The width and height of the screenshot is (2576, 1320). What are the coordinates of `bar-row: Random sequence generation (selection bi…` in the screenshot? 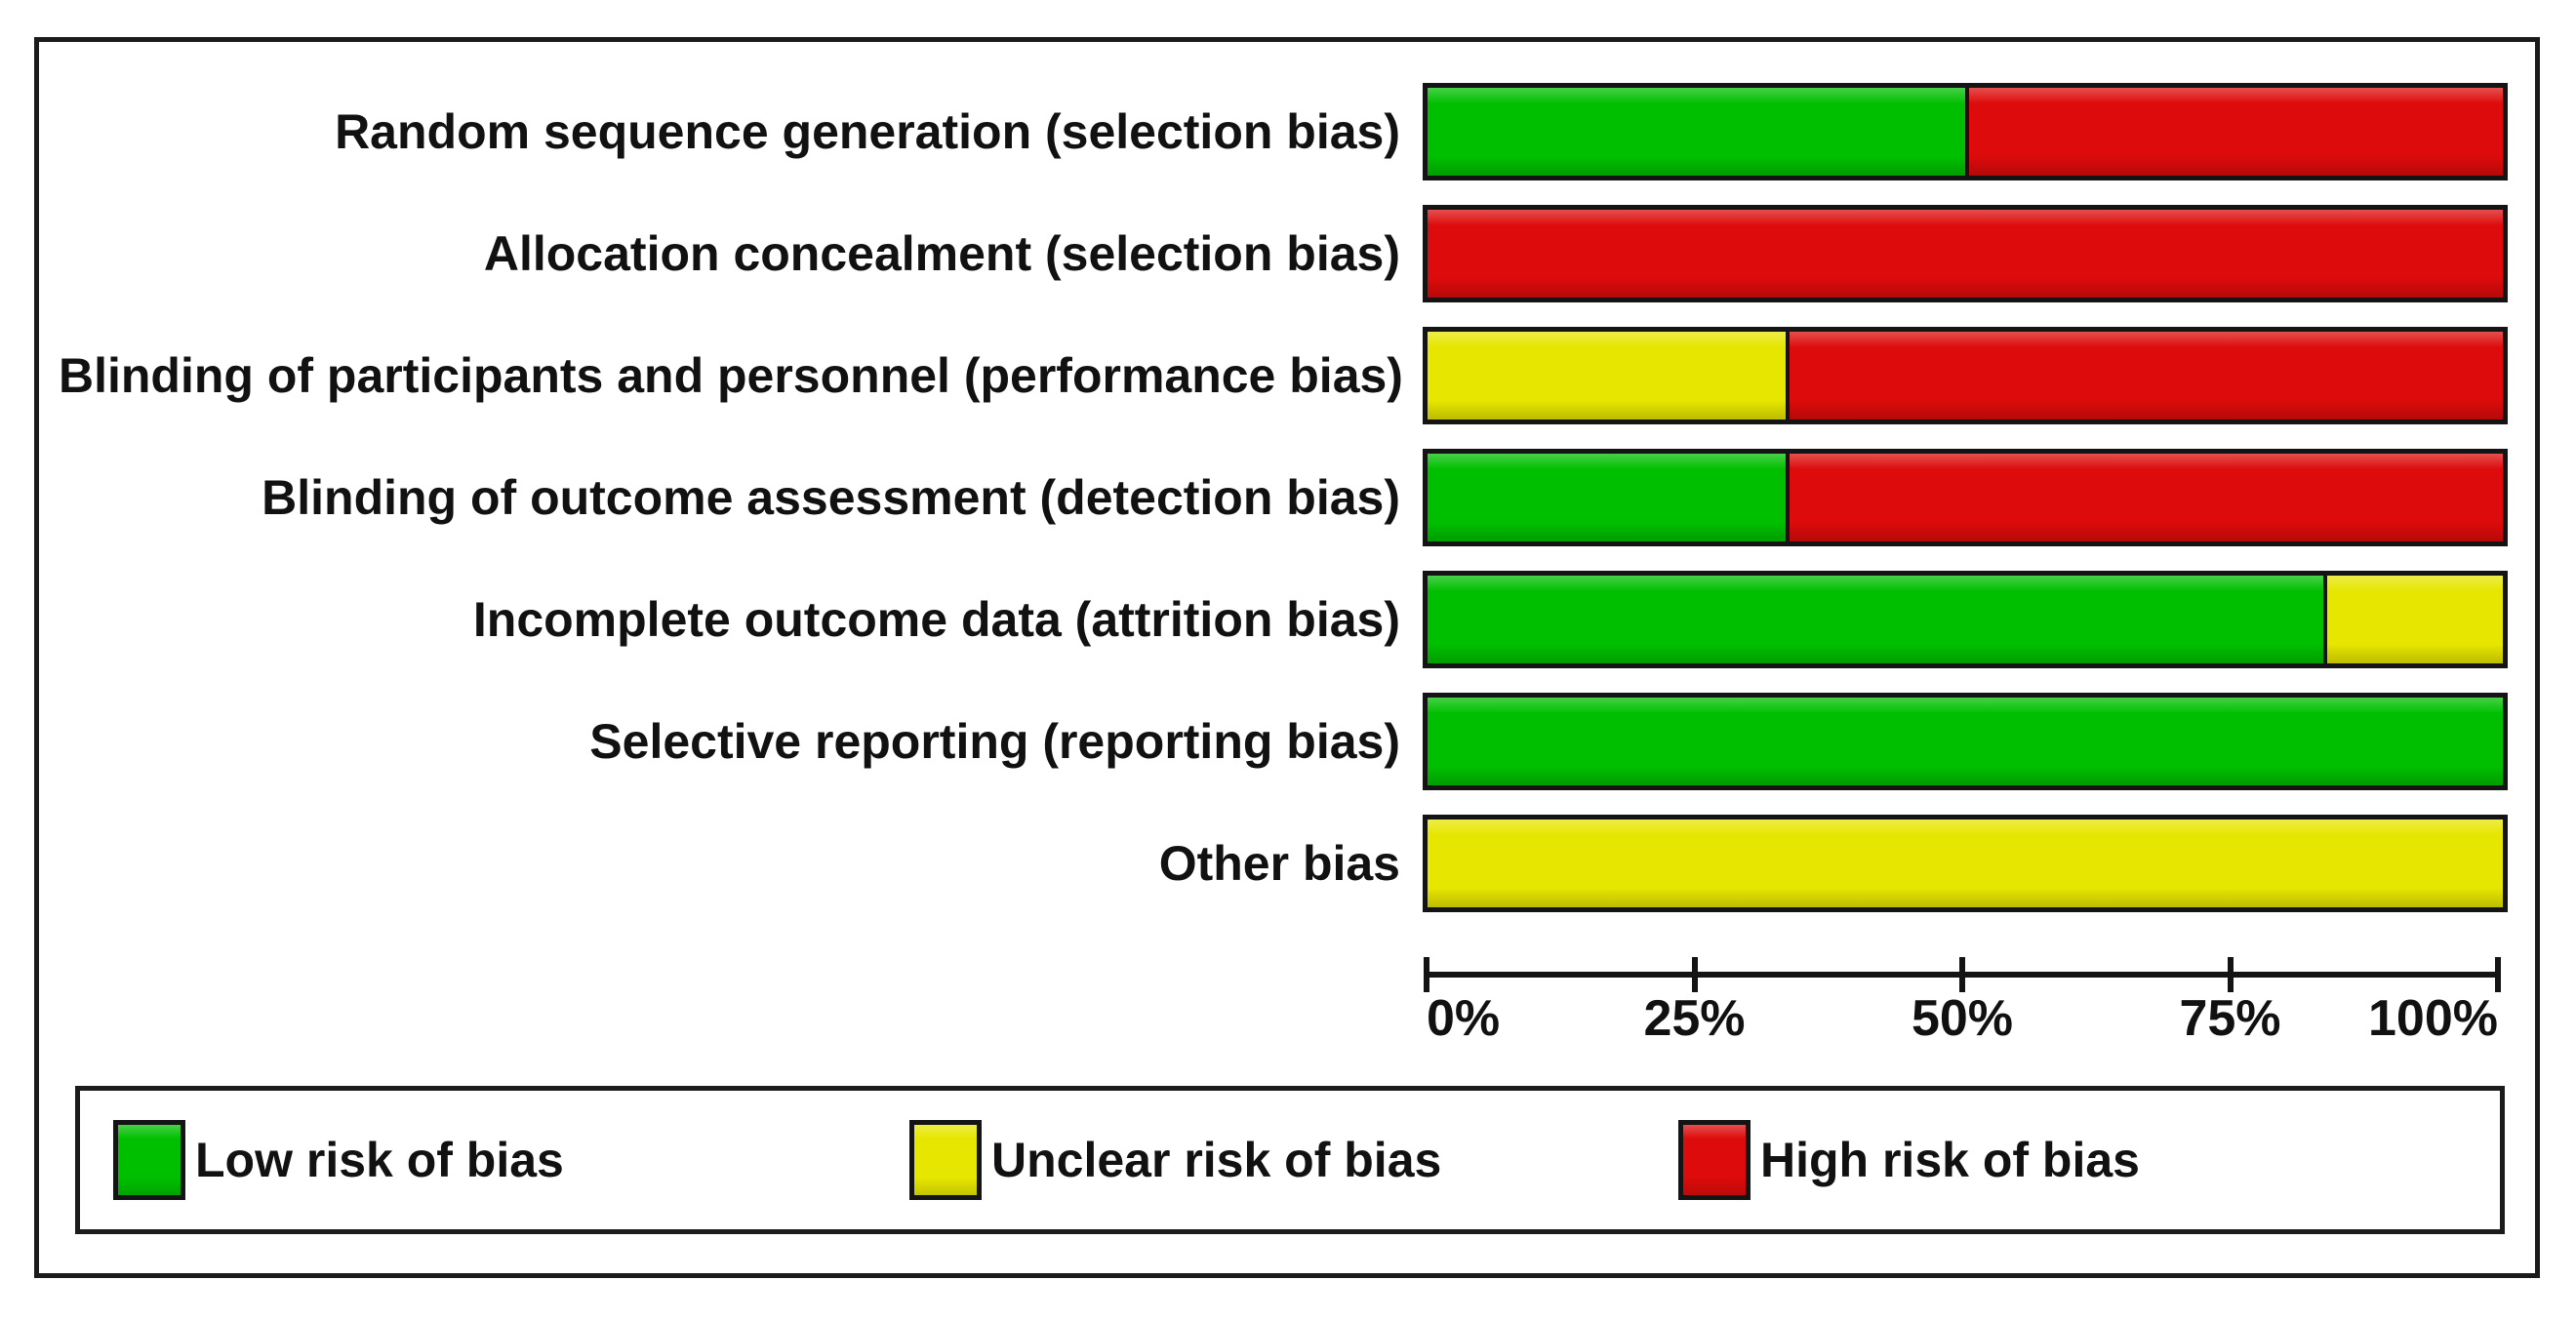 It's located at (1288, 131).